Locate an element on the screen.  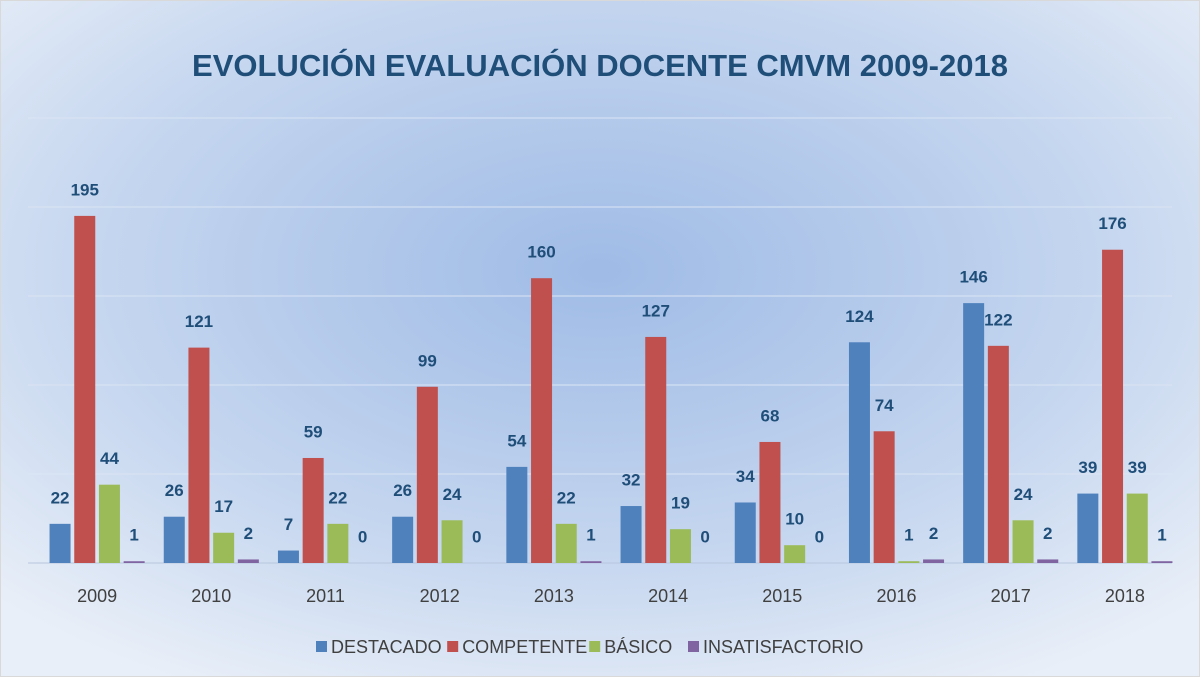
data-label: 19 is located at coordinates (680, 503).